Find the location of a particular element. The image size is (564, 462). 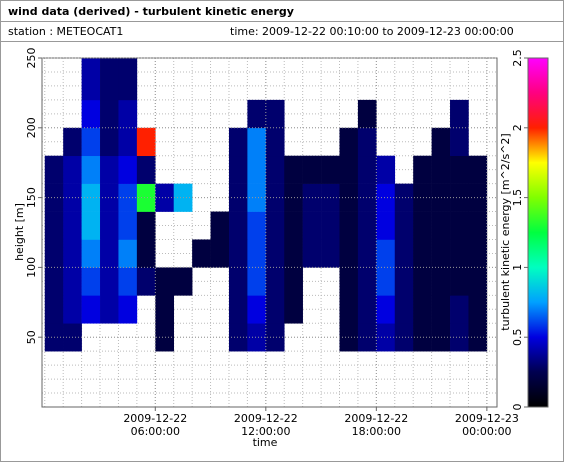

station: station : METEOCAT1 is located at coordinates (65, 31).